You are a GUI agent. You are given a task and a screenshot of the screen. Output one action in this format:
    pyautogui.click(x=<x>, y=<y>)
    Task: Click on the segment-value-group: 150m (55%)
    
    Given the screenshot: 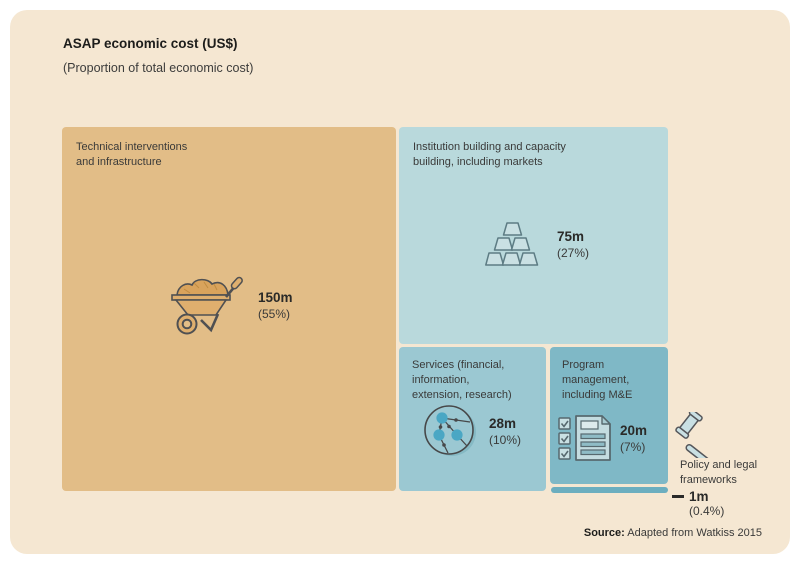 What is the action you would take?
    pyautogui.click(x=229, y=305)
    